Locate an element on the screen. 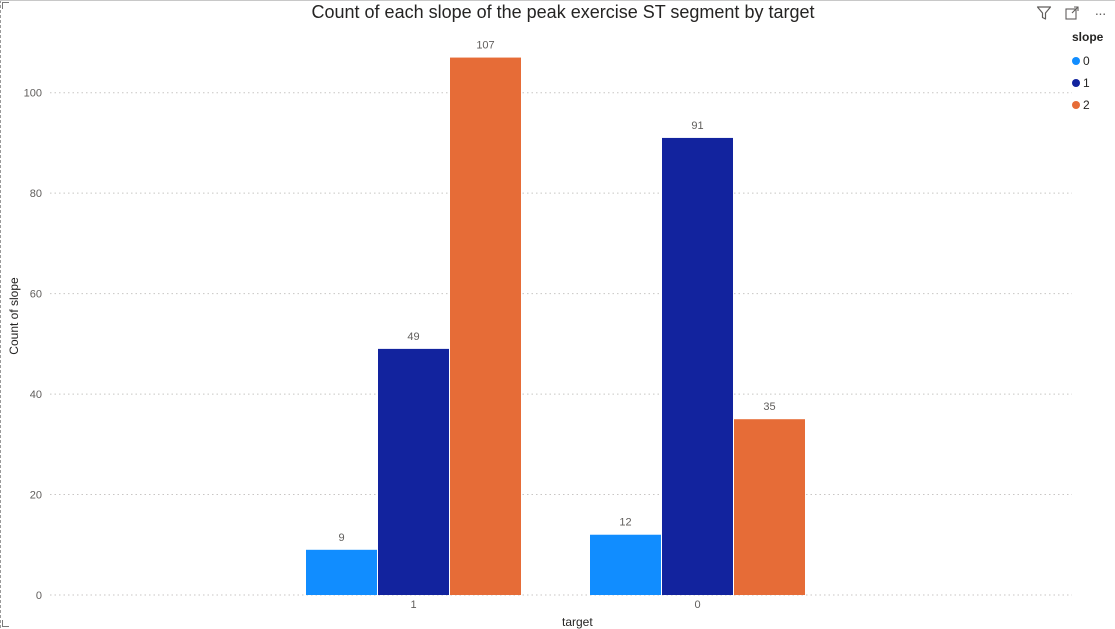  y-tick-label: 20 is located at coordinates (36, 496).